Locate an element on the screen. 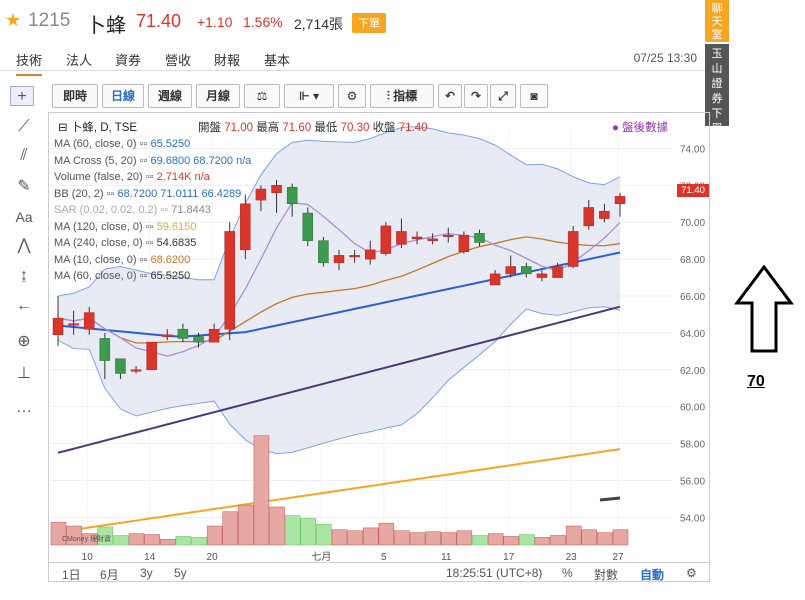  indicators-button: ⫶ 指標 is located at coordinates (402, 96).